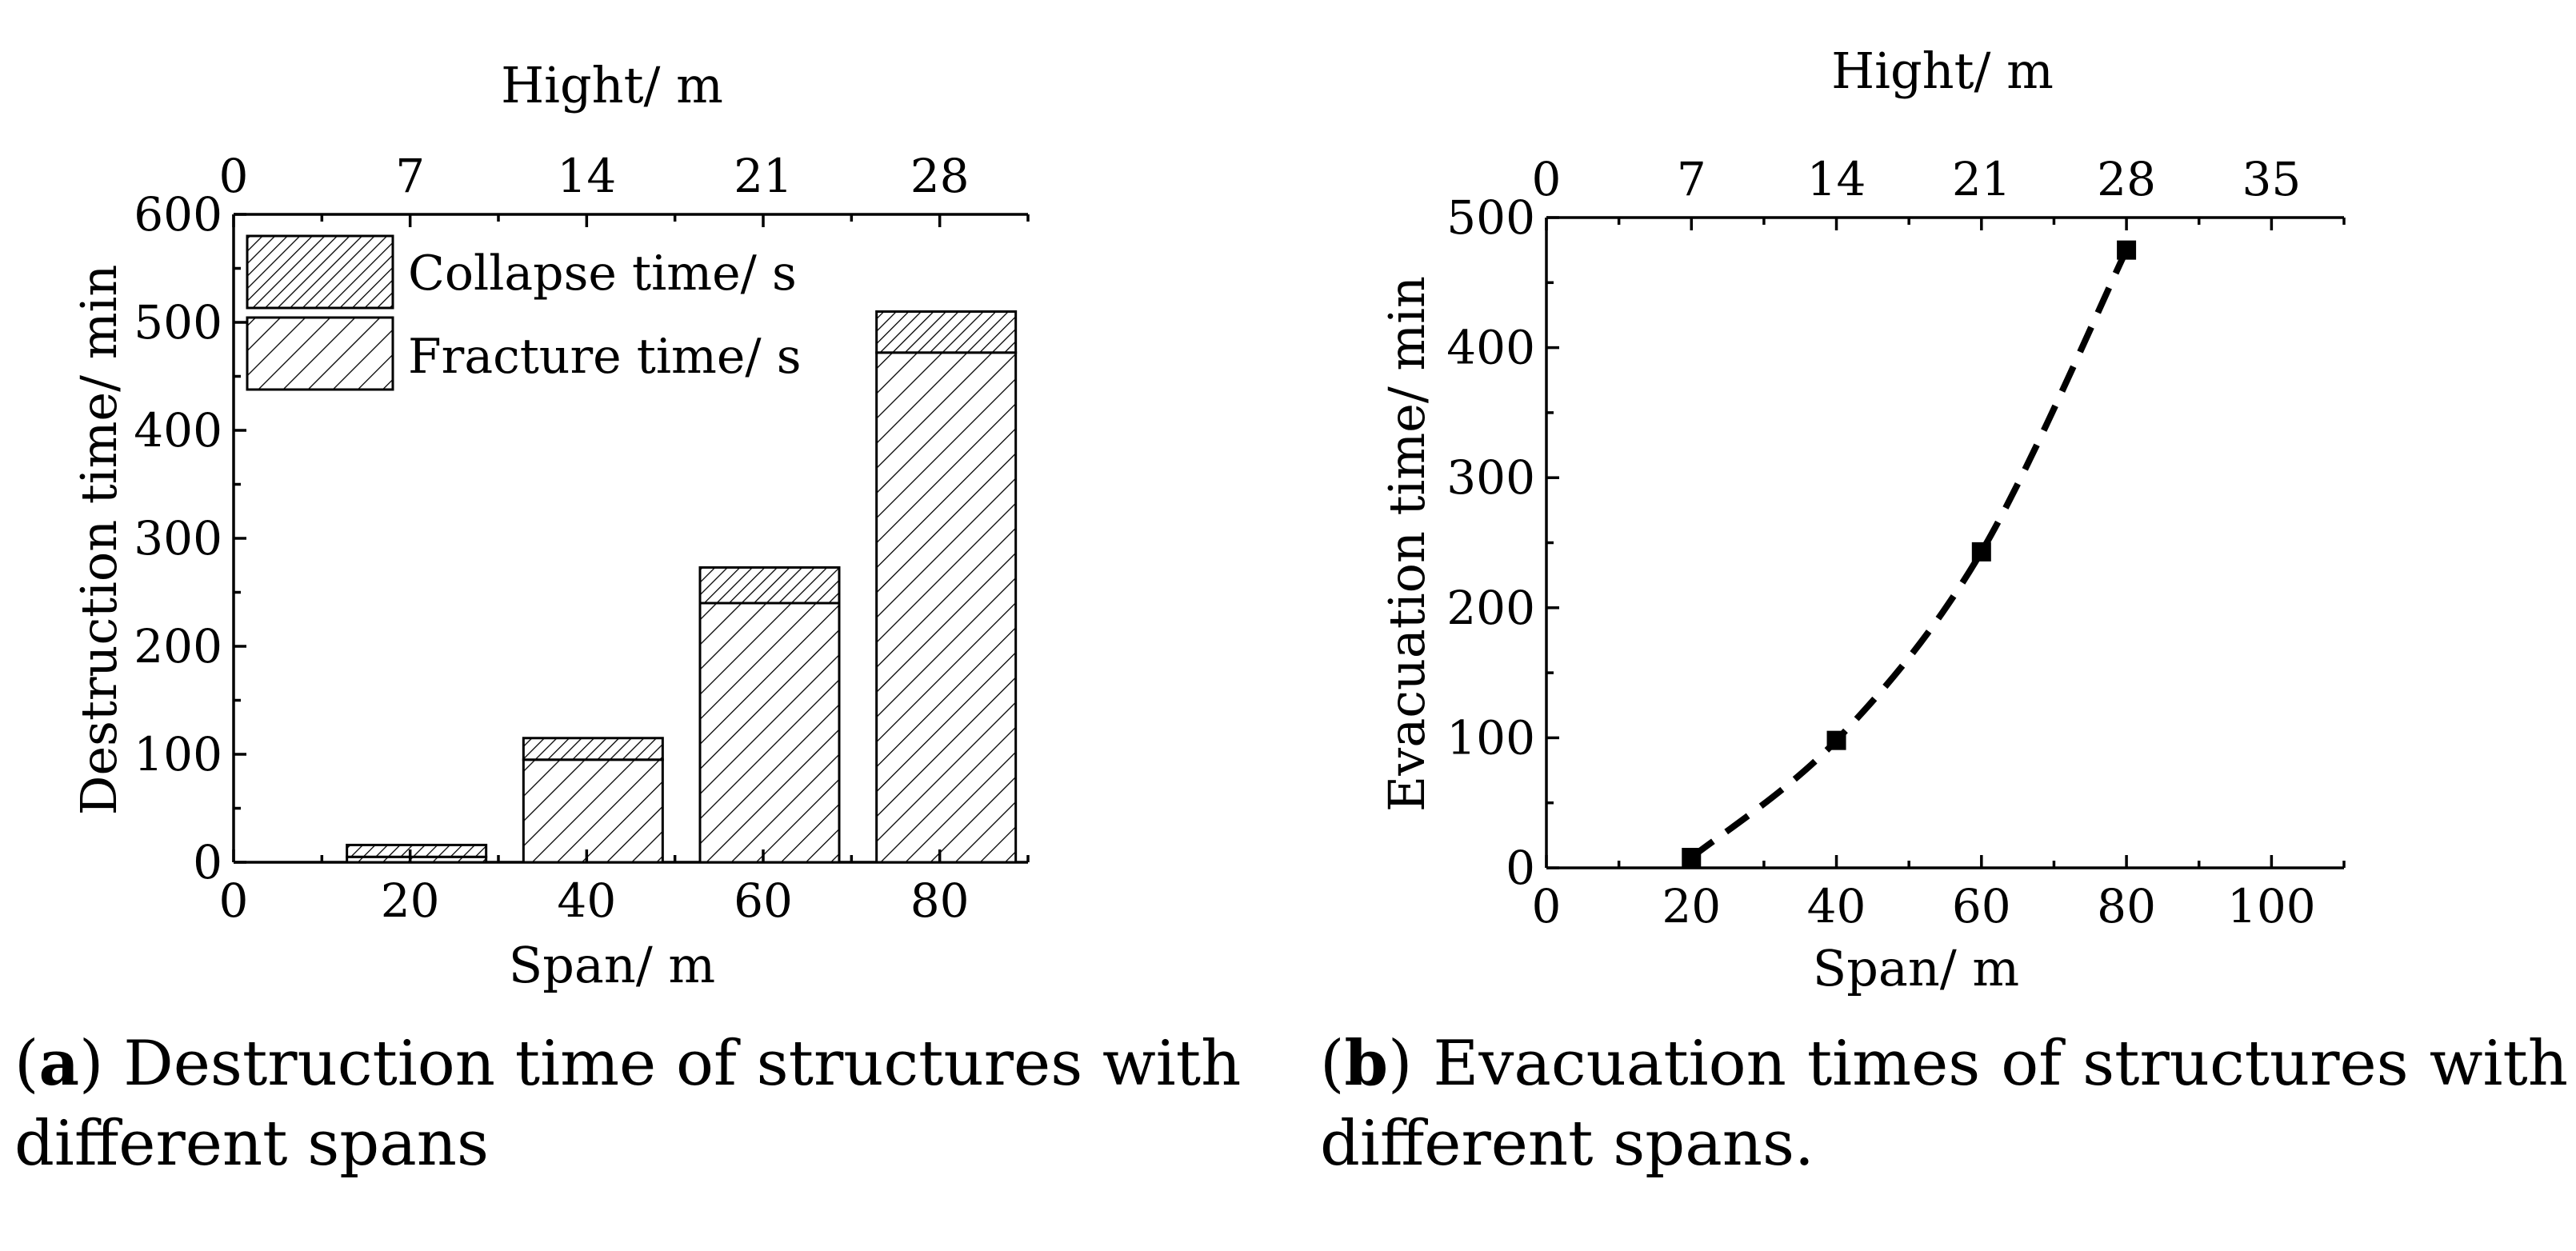 The height and width of the screenshot is (1251, 2576). Describe the element at coordinates (604, 357) in the screenshot. I see `legend-label-fracture: Fracture time/ s` at that location.